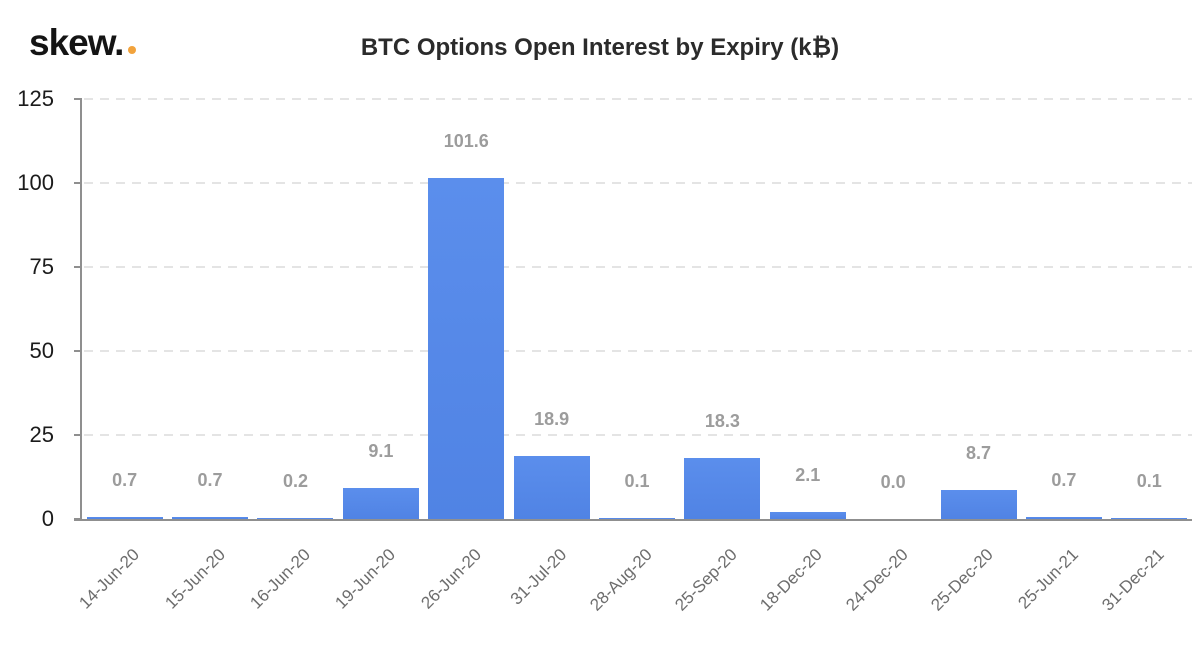  What do you see at coordinates (706, 580) in the screenshot?
I see `x-axis-label: 25-Sep-20` at bounding box center [706, 580].